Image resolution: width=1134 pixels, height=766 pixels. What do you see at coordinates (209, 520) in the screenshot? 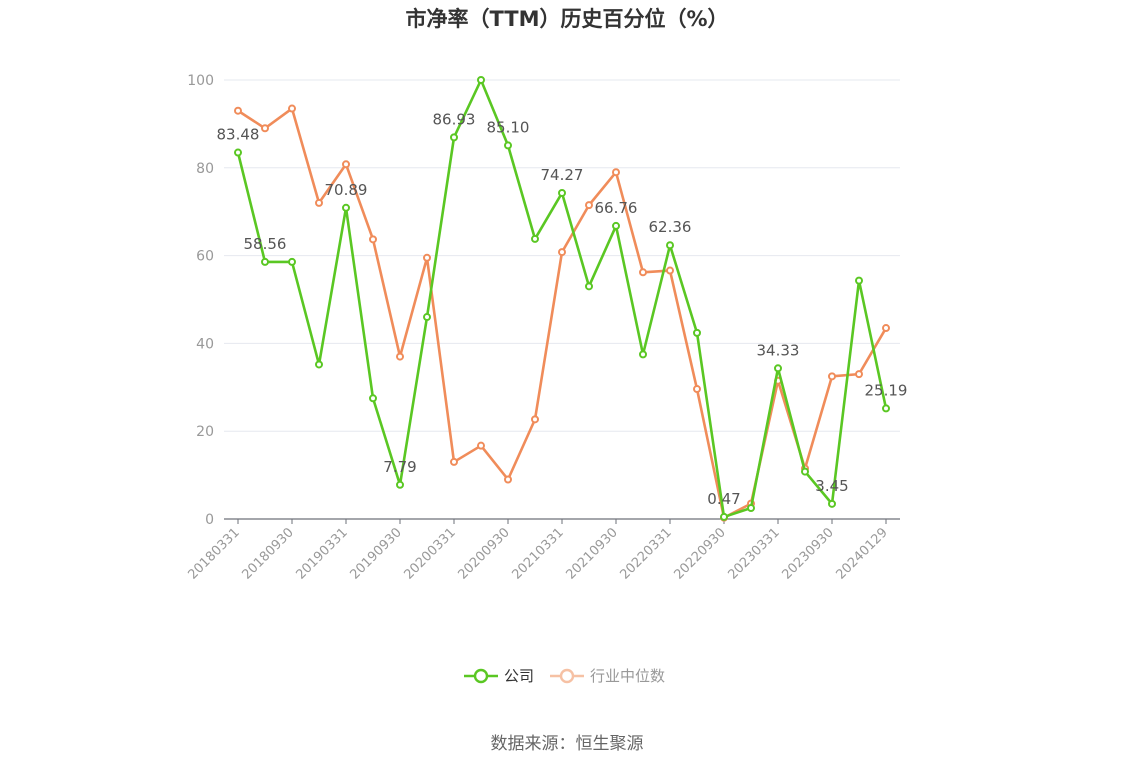
I see `y-tick-label: 0` at bounding box center [209, 520].